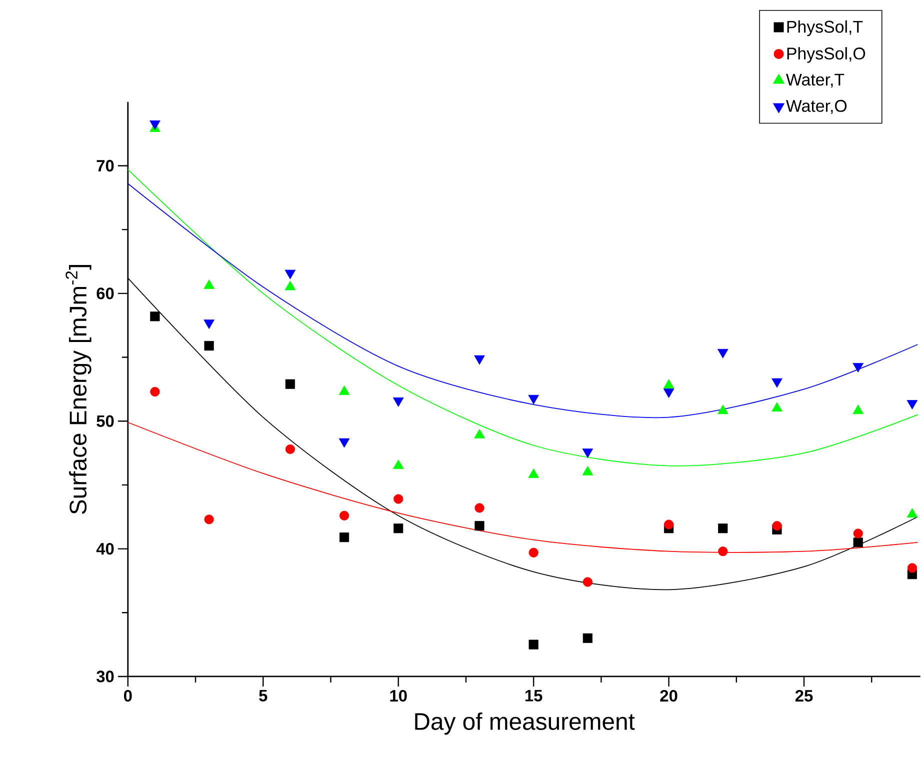 The image size is (921, 782). Describe the element at coordinates (105, 548) in the screenshot. I see `y-tick-label: 40` at that location.